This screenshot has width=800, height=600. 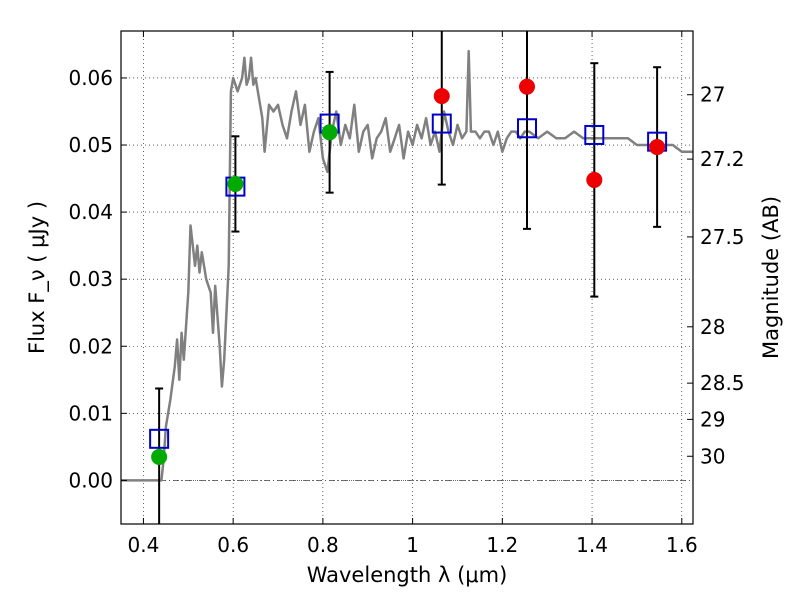 I want to click on magnitude-tick-label: 29, so click(x=712, y=419).